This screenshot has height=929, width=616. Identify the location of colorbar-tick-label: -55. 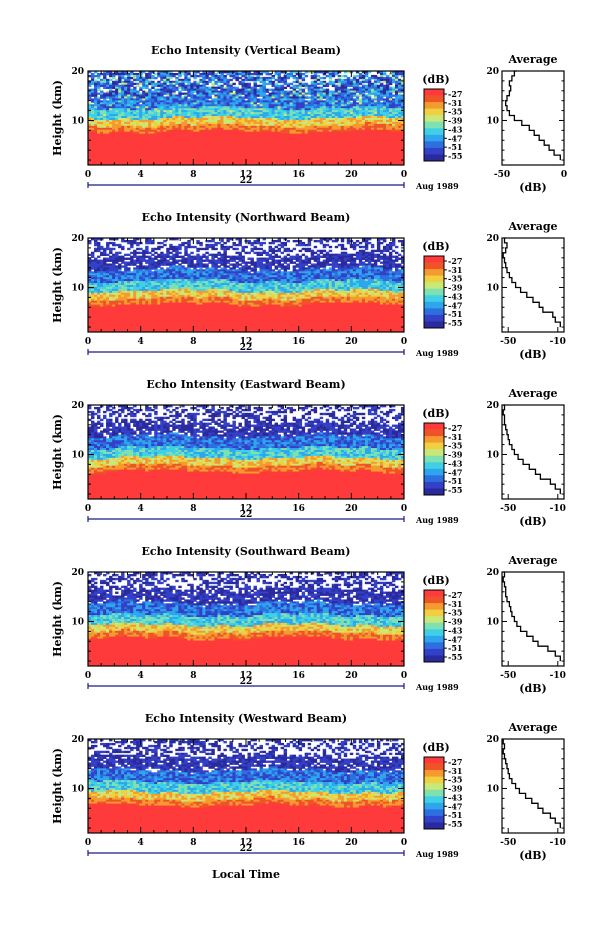
(455, 156).